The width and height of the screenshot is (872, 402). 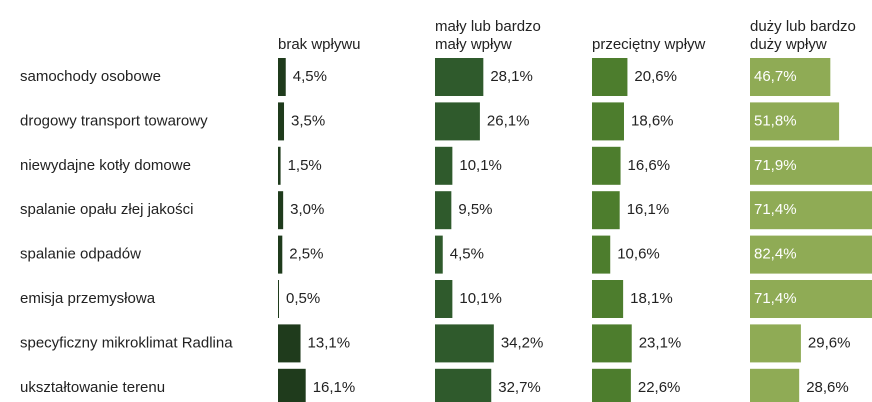 I want to click on value-label: 10,6%, so click(x=638, y=254).